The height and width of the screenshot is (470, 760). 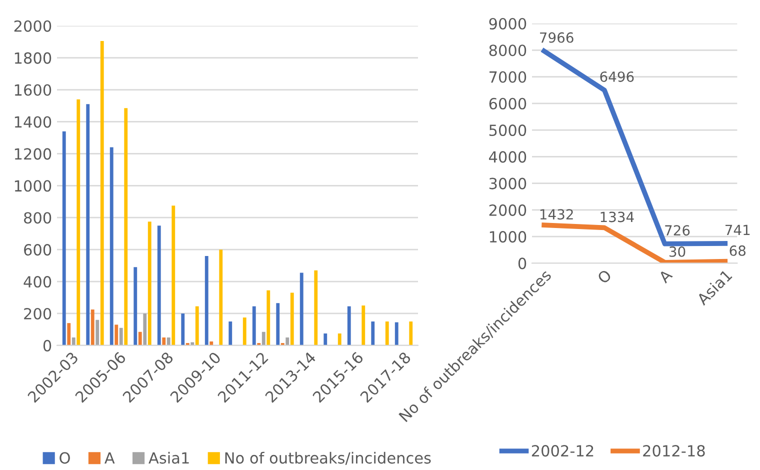 What do you see at coordinates (678, 251) in the screenshot?
I see `data-label: 30` at bounding box center [678, 251].